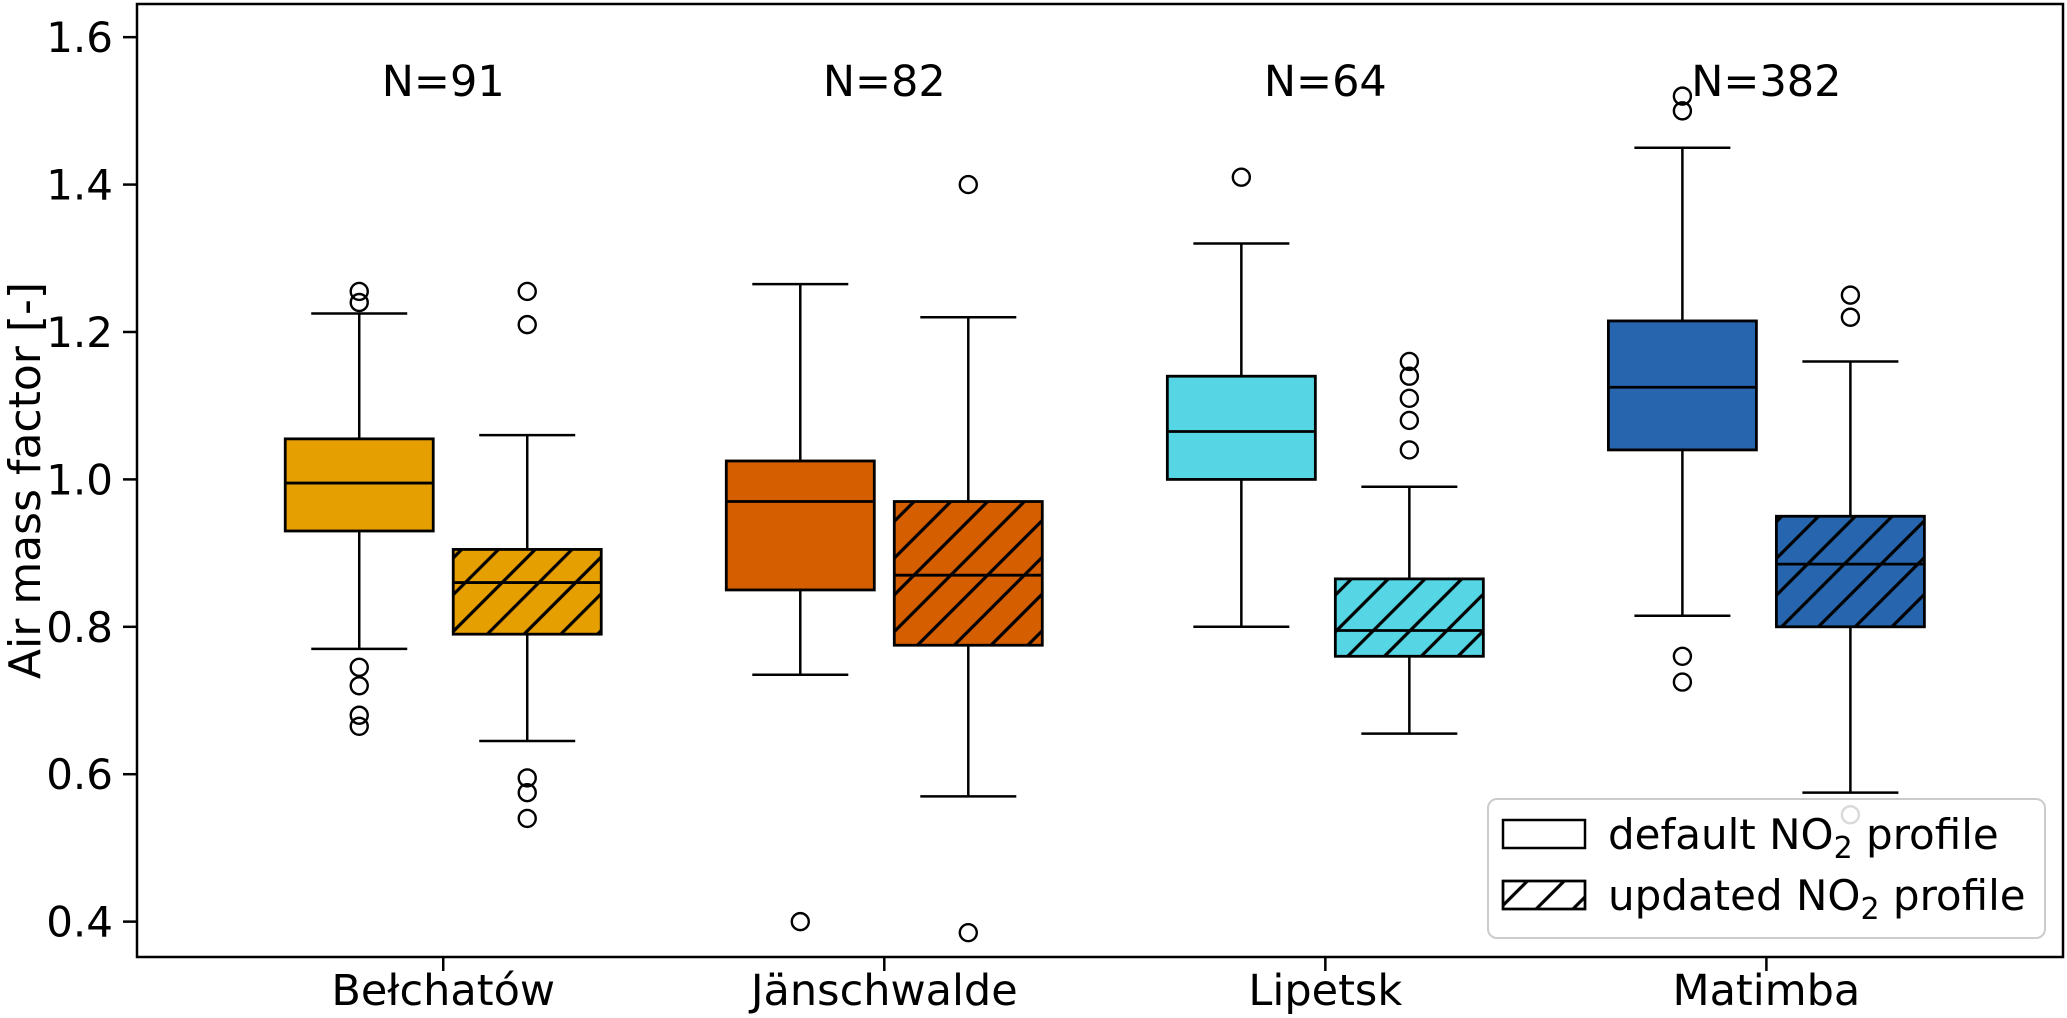 Image resolution: width=2067 pixels, height=1018 pixels. Describe the element at coordinates (79, 185) in the screenshot. I see `y-tick-label: 1.4` at that location.